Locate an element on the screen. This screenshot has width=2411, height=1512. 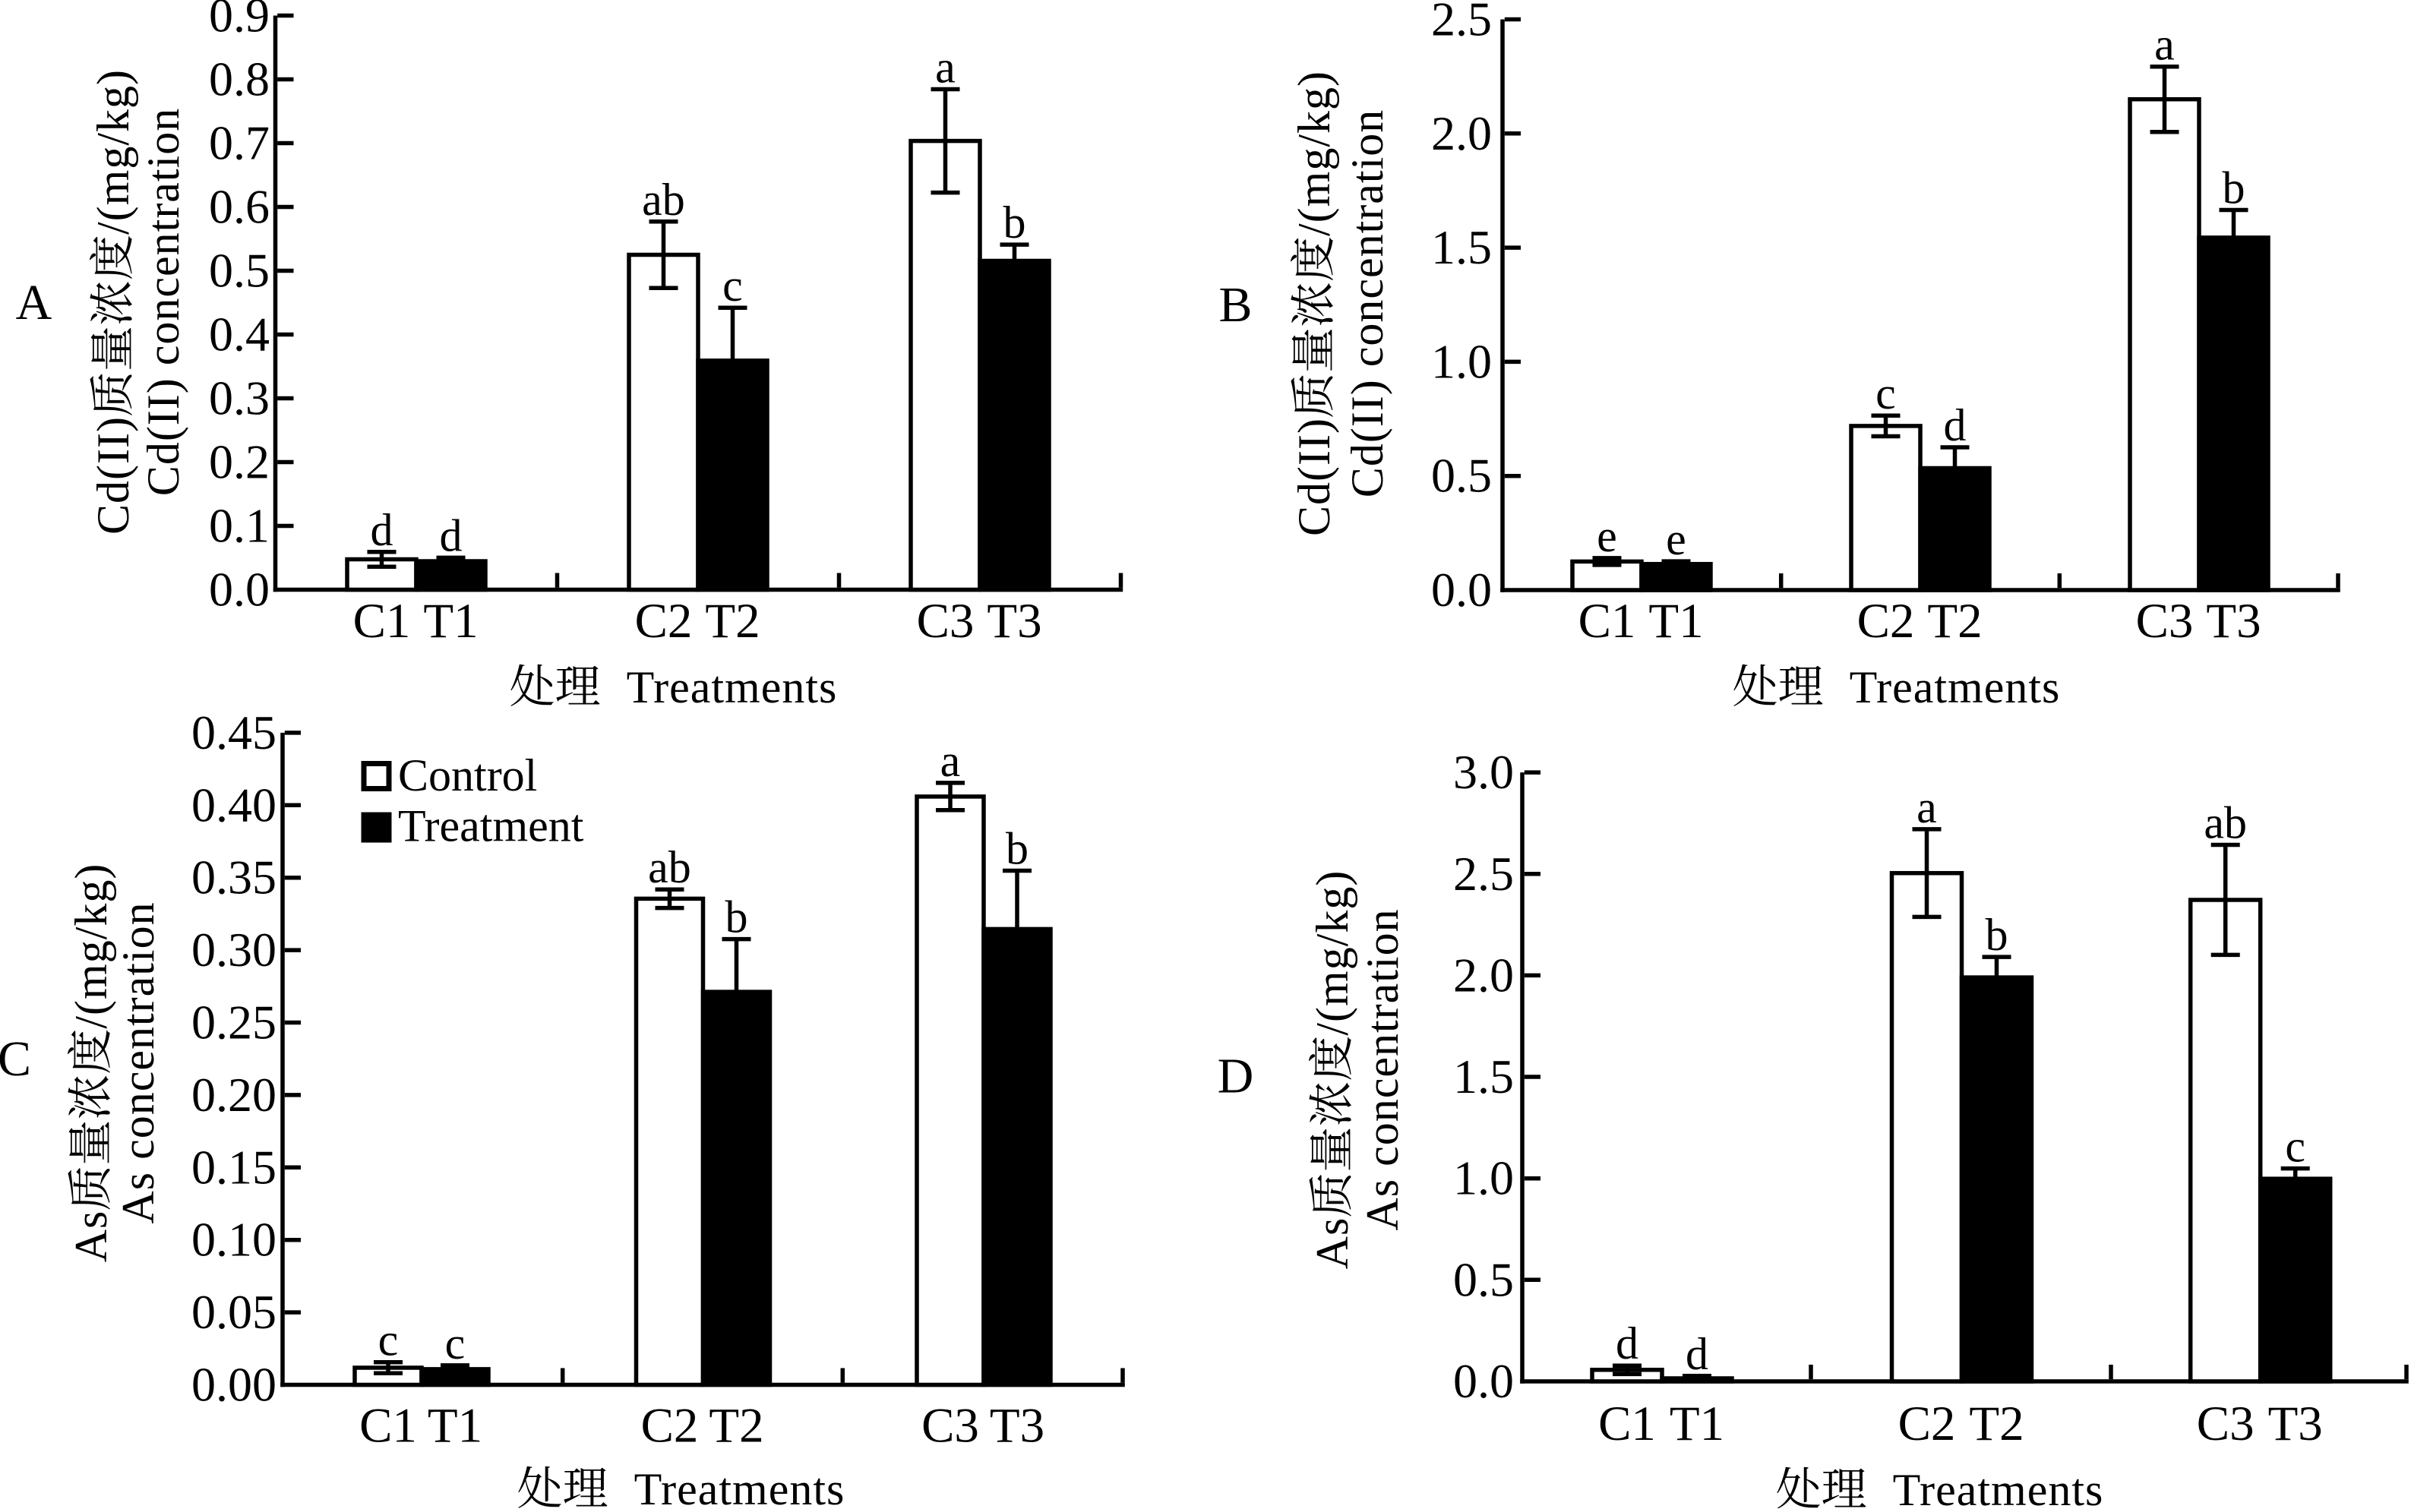
svg-text: C is located at coordinates (15, 1059).